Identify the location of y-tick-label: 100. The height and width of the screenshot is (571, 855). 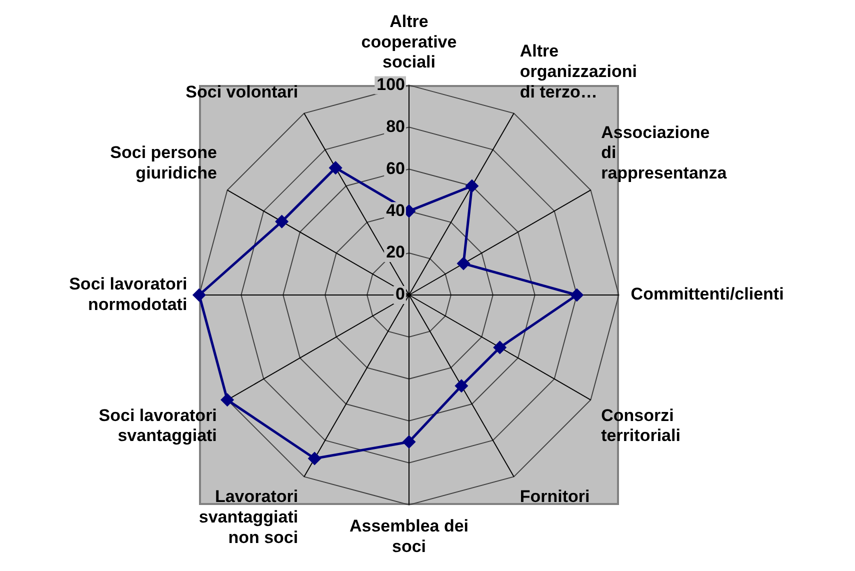
(390, 84).